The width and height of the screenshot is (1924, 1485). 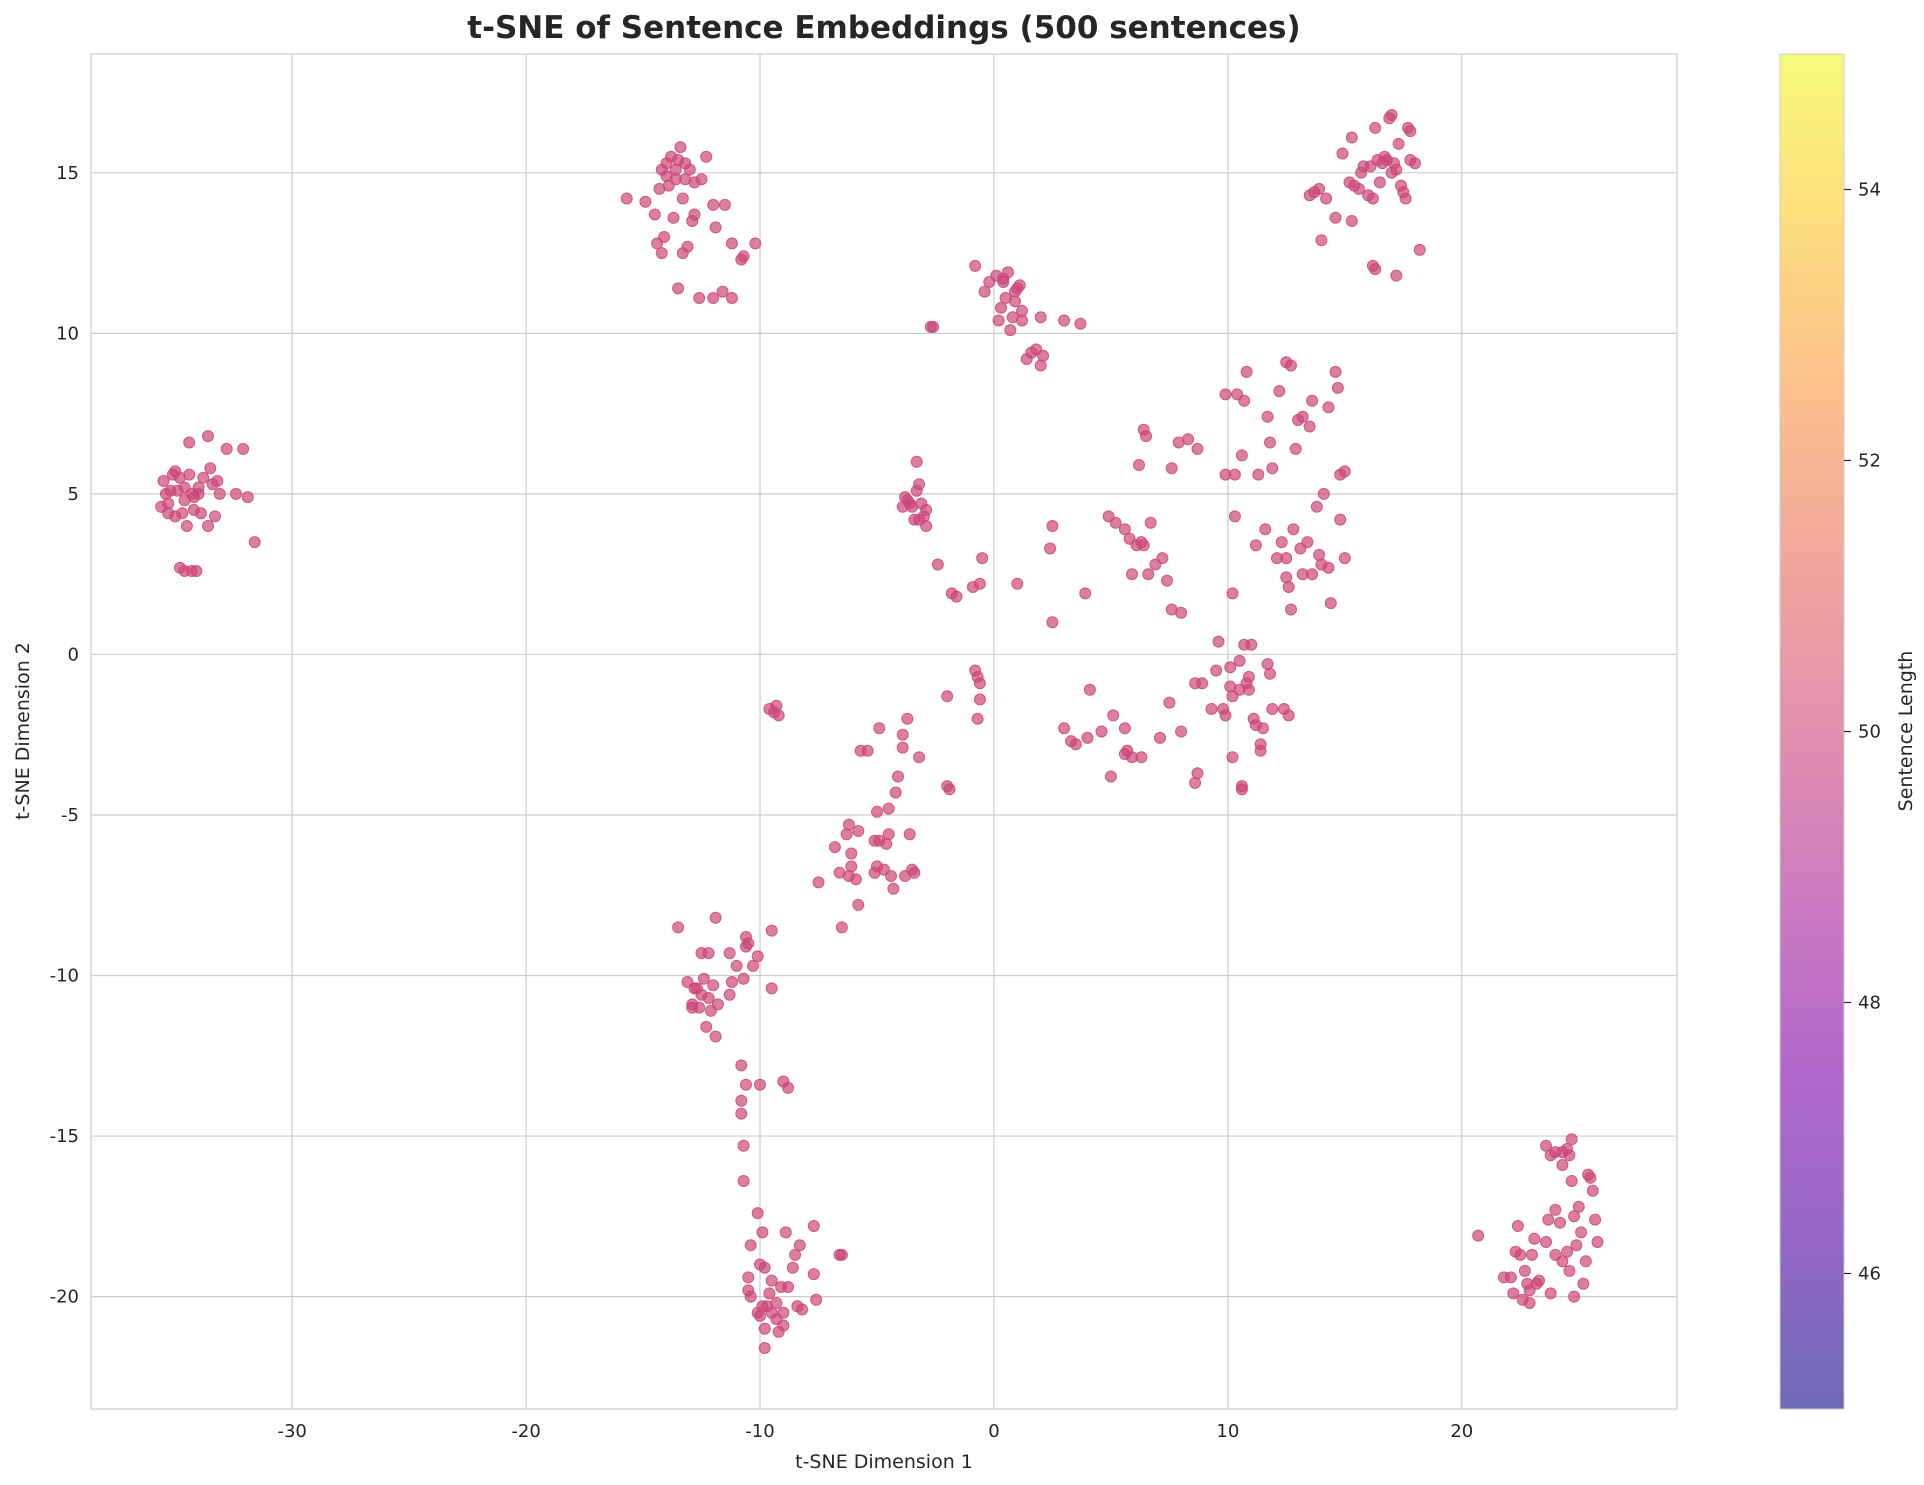 What do you see at coordinates (64, 735) in the screenshot?
I see `y-tick-labels: -20 -15 -10 -5 0 5 10 15` at bounding box center [64, 735].